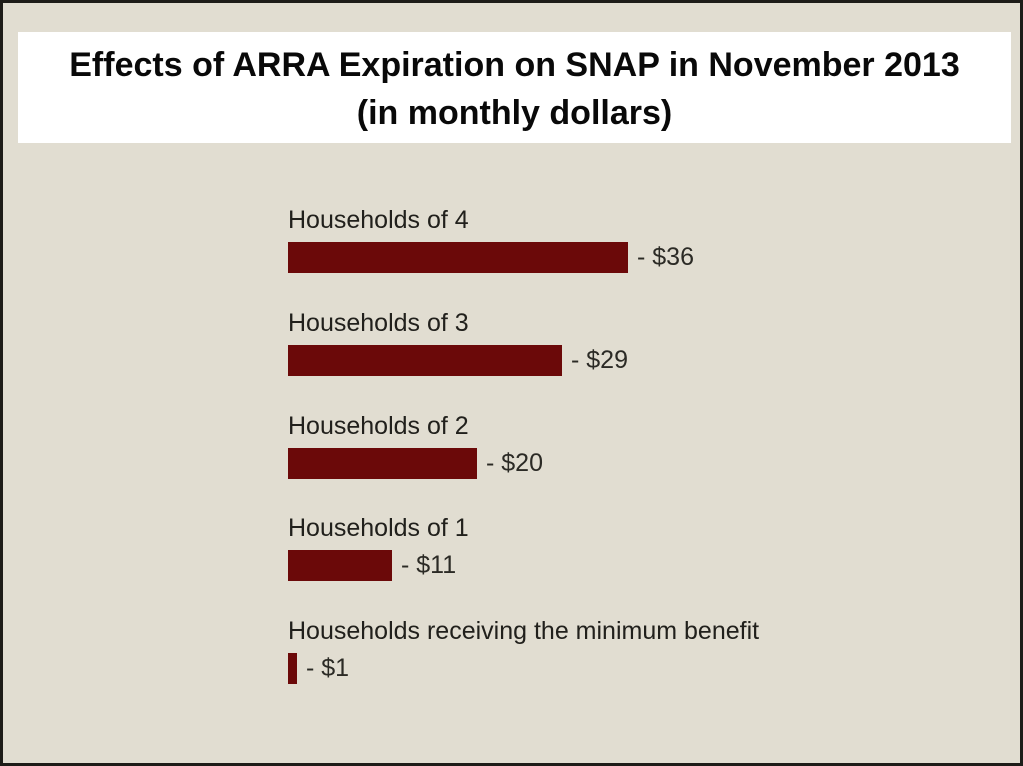  What do you see at coordinates (378, 220) in the screenshot?
I see `category-label: Households of 4` at bounding box center [378, 220].